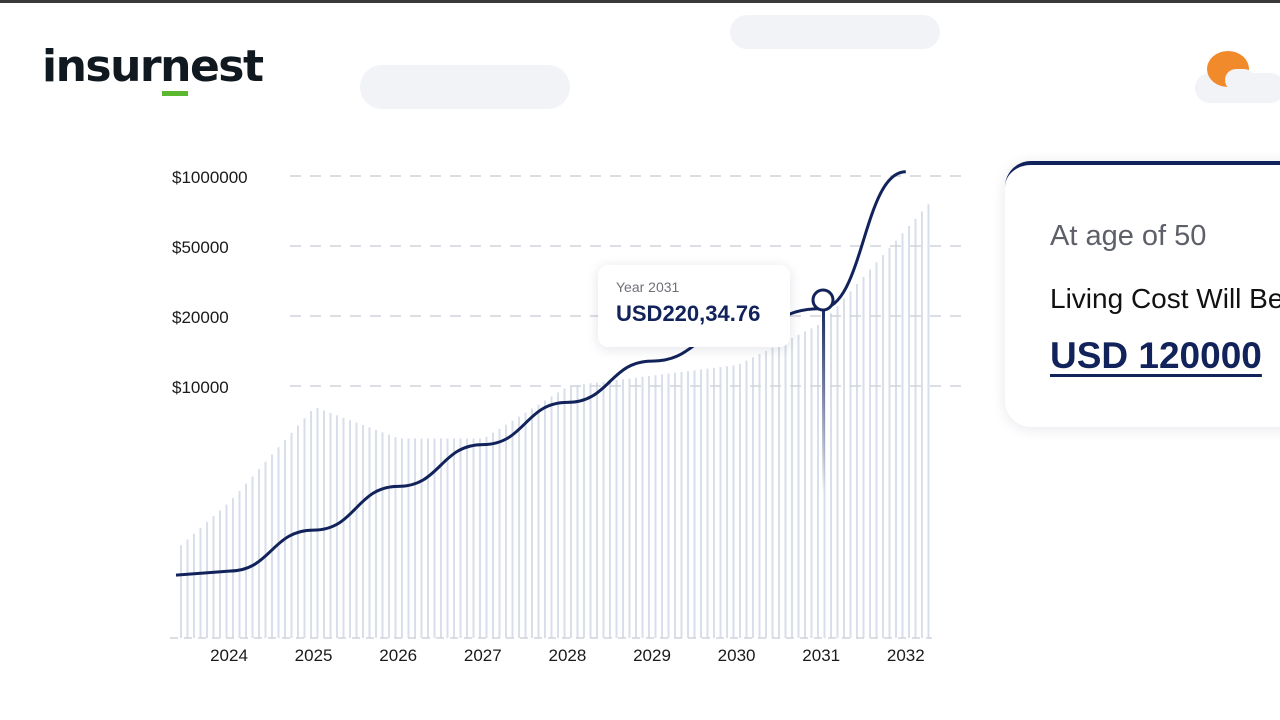  What do you see at coordinates (823, 300) in the screenshot?
I see `highlight-point-marker` at bounding box center [823, 300].